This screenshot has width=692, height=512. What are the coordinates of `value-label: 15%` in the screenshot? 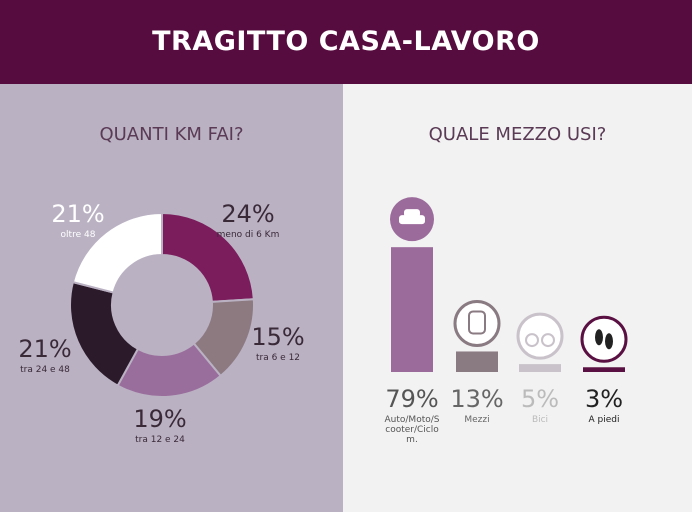 It's located at (278, 337).